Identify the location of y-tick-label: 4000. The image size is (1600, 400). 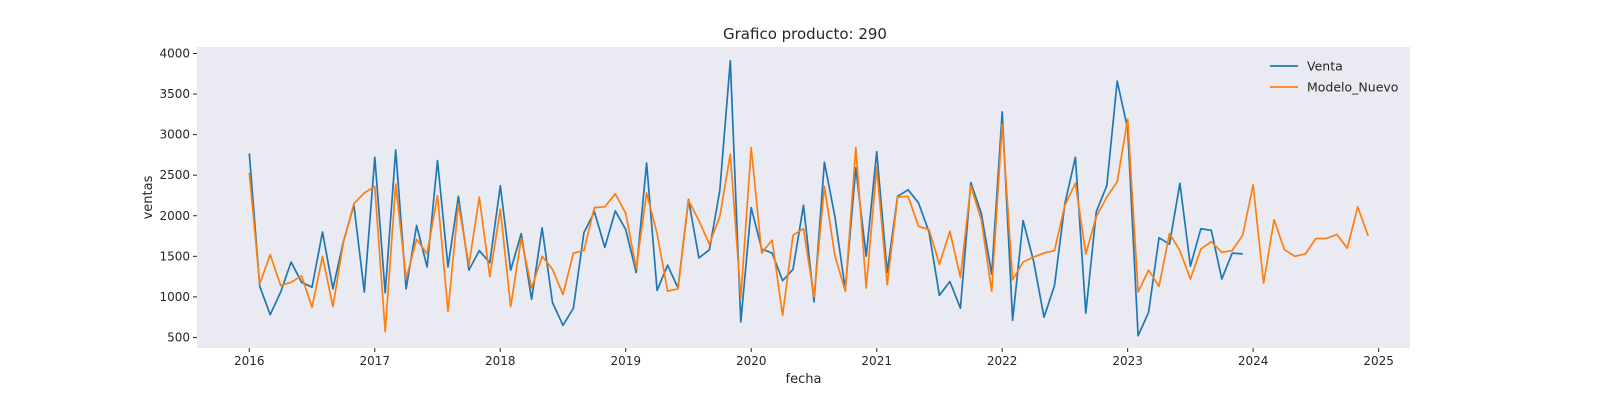
(174, 53).